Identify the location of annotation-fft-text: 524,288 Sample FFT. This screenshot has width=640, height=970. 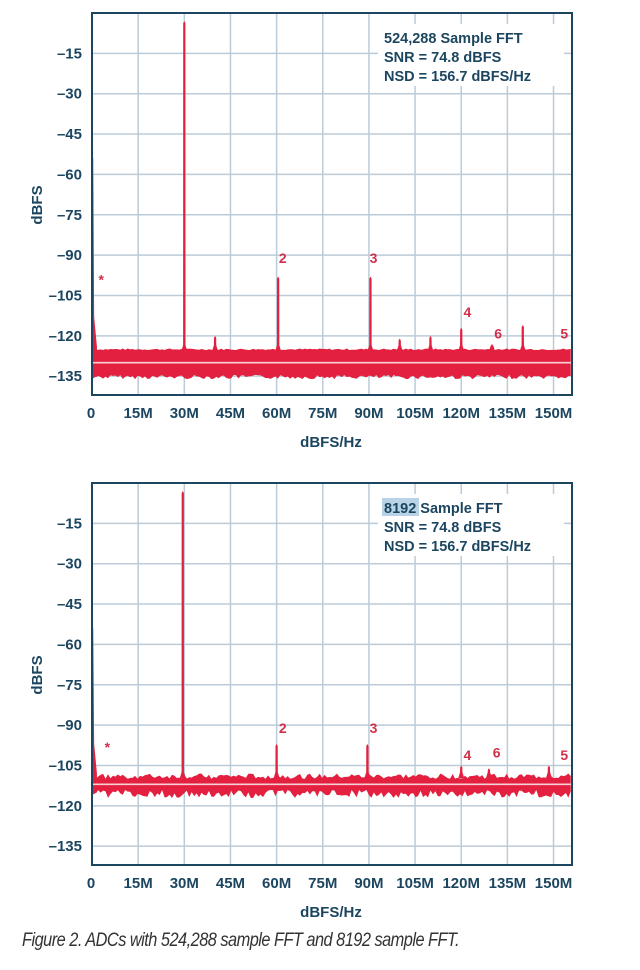
(453, 39).